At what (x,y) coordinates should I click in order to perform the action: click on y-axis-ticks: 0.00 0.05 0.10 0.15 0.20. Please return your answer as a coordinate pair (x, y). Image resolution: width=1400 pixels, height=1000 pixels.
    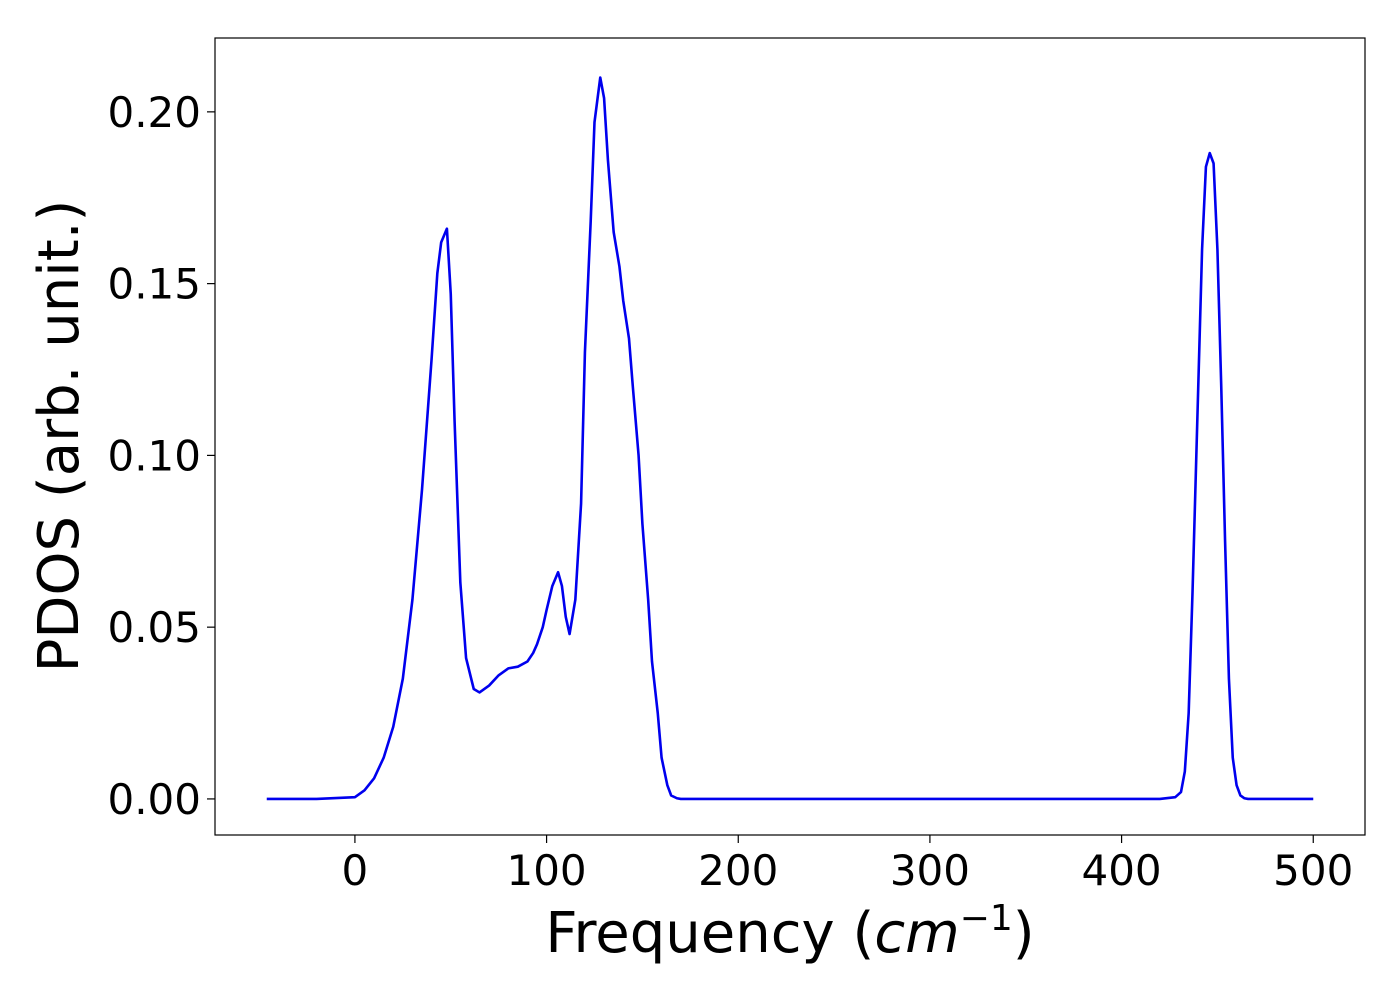
    Looking at the image, I should click on (161, 456).